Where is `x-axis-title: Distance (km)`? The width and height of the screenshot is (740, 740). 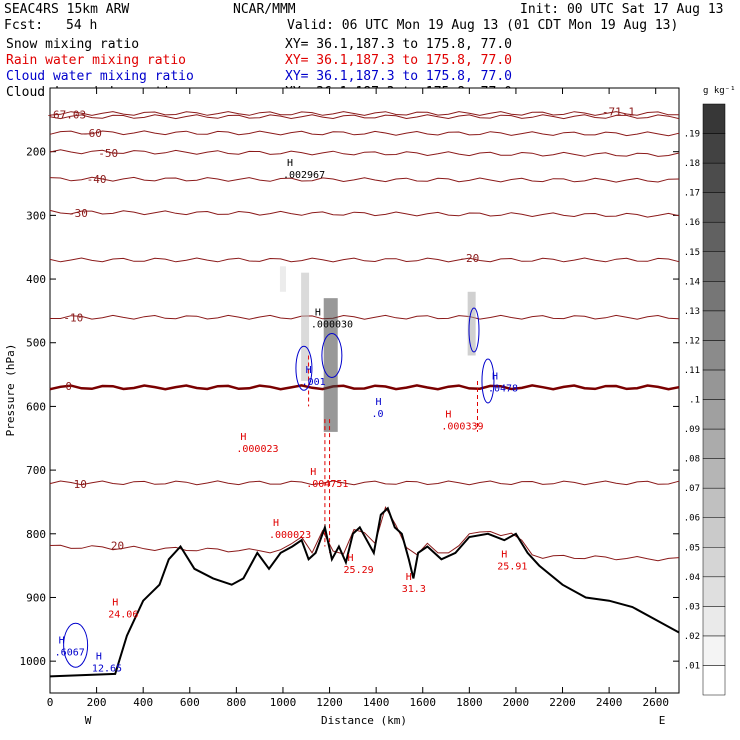
x-axis-title: Distance (km) is located at coordinates (364, 720).